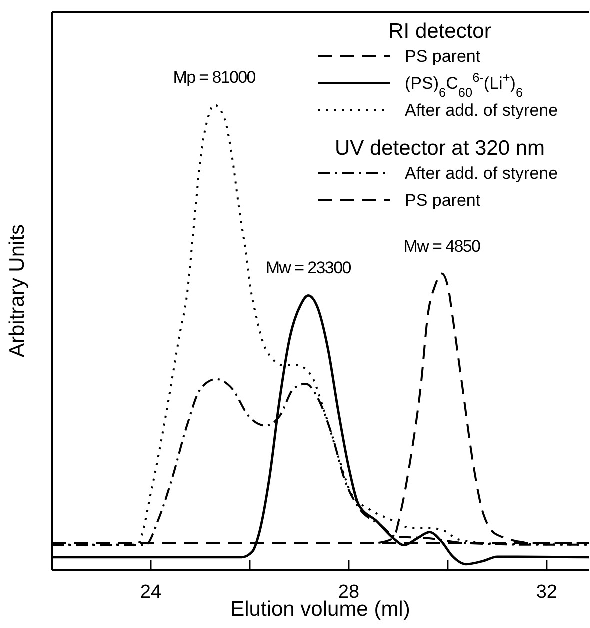  What do you see at coordinates (464, 85) in the screenshot?
I see `text: (PS)$_{6}$C$_{60}$$^{6-}$(Li$^{+}$)$_{6}$` at bounding box center [464, 85].